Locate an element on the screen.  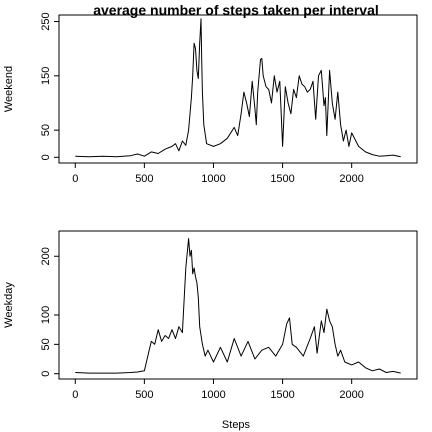
weekend-y-tick-label: 150 is located at coordinates (46, 76).